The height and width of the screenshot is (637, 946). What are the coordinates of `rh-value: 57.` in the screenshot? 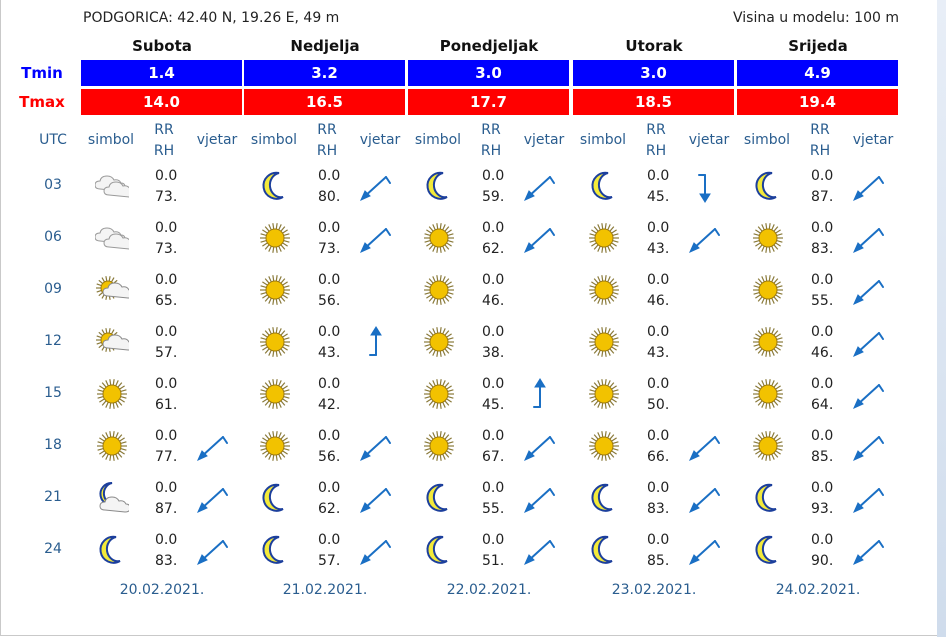 It's located at (329, 561).